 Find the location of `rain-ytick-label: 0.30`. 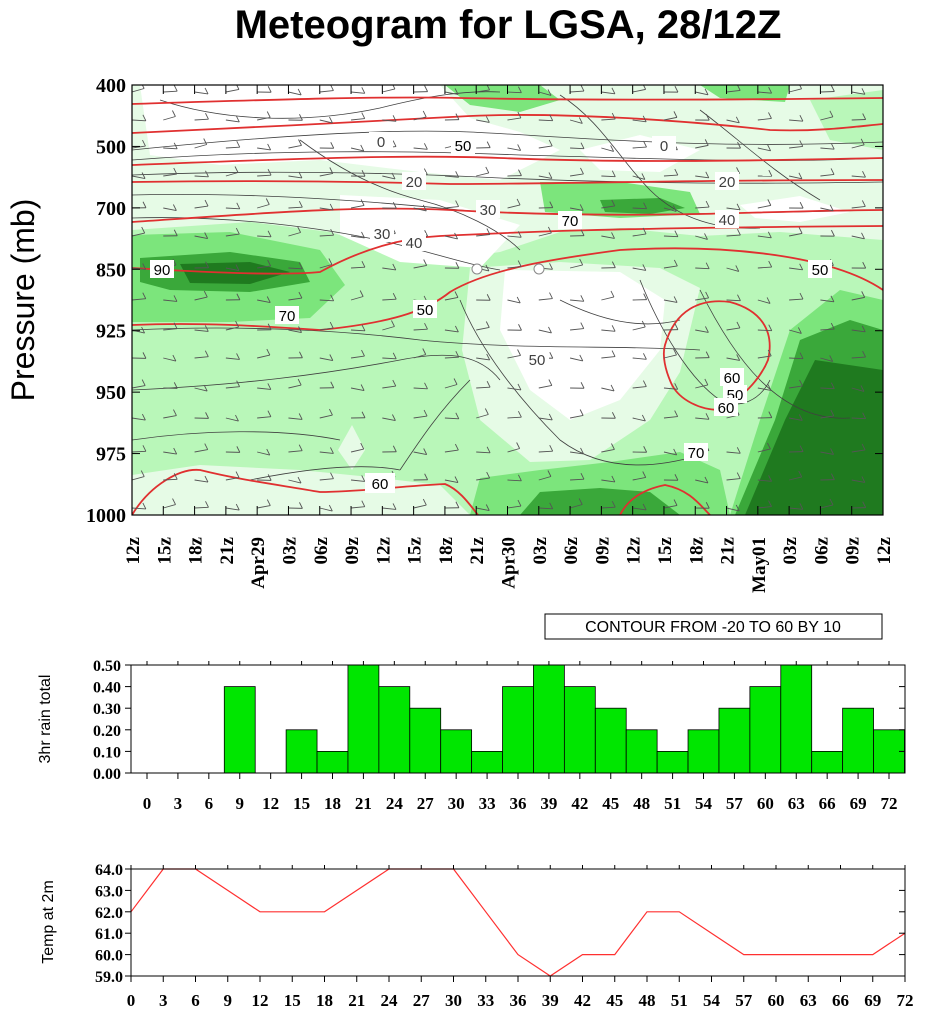

rain-ytick-label: 0.30 is located at coordinates (107, 709).